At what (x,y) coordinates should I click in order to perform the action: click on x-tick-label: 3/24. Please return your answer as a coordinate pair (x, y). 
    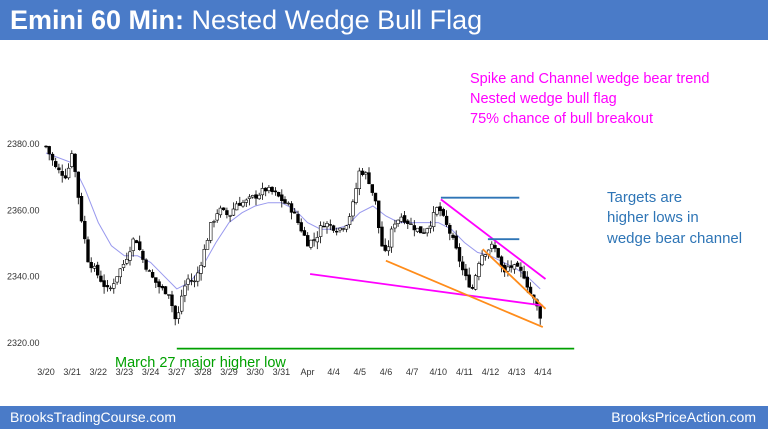
    Looking at the image, I should click on (151, 372).